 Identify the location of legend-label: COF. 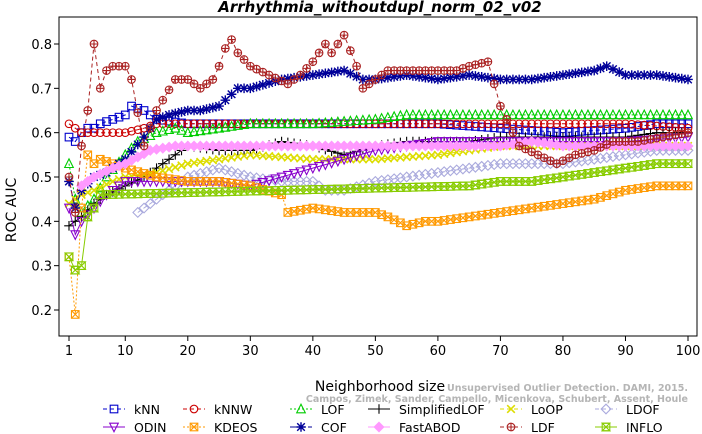
(334, 427).